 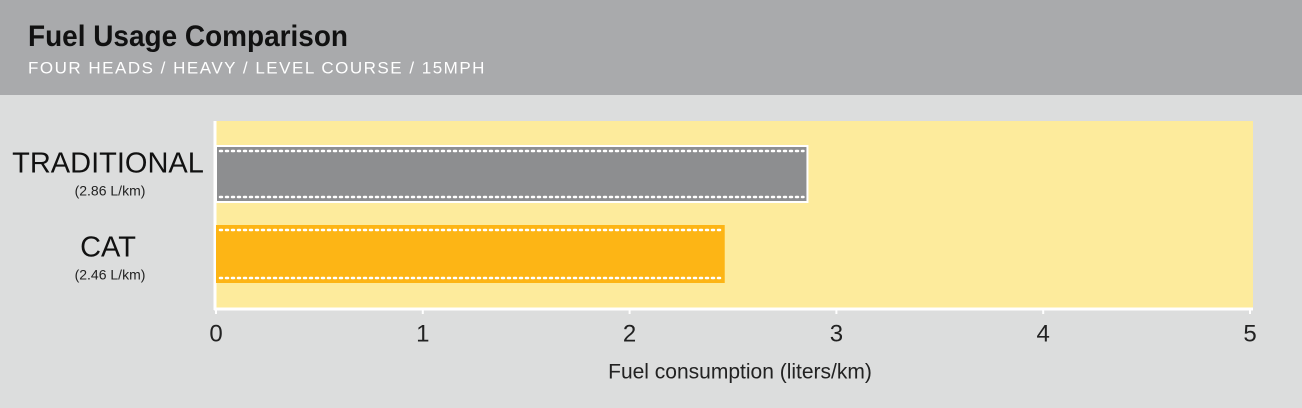 I want to click on chart-title: Fuel Usage Comparison, so click(x=188, y=36).